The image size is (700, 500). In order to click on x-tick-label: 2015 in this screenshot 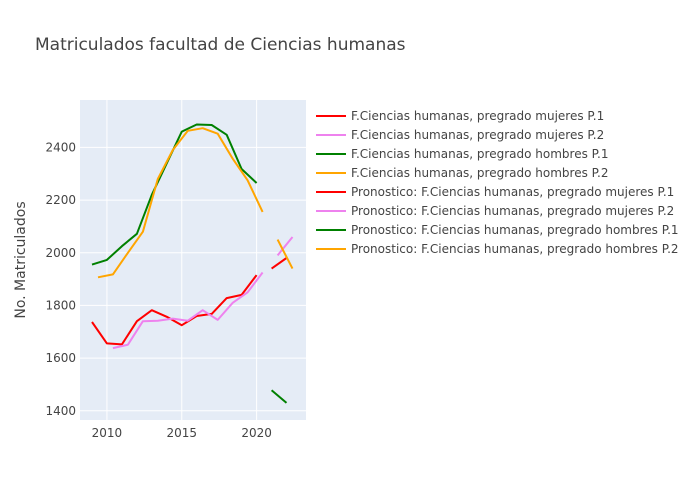, I will do `click(182, 433)`.